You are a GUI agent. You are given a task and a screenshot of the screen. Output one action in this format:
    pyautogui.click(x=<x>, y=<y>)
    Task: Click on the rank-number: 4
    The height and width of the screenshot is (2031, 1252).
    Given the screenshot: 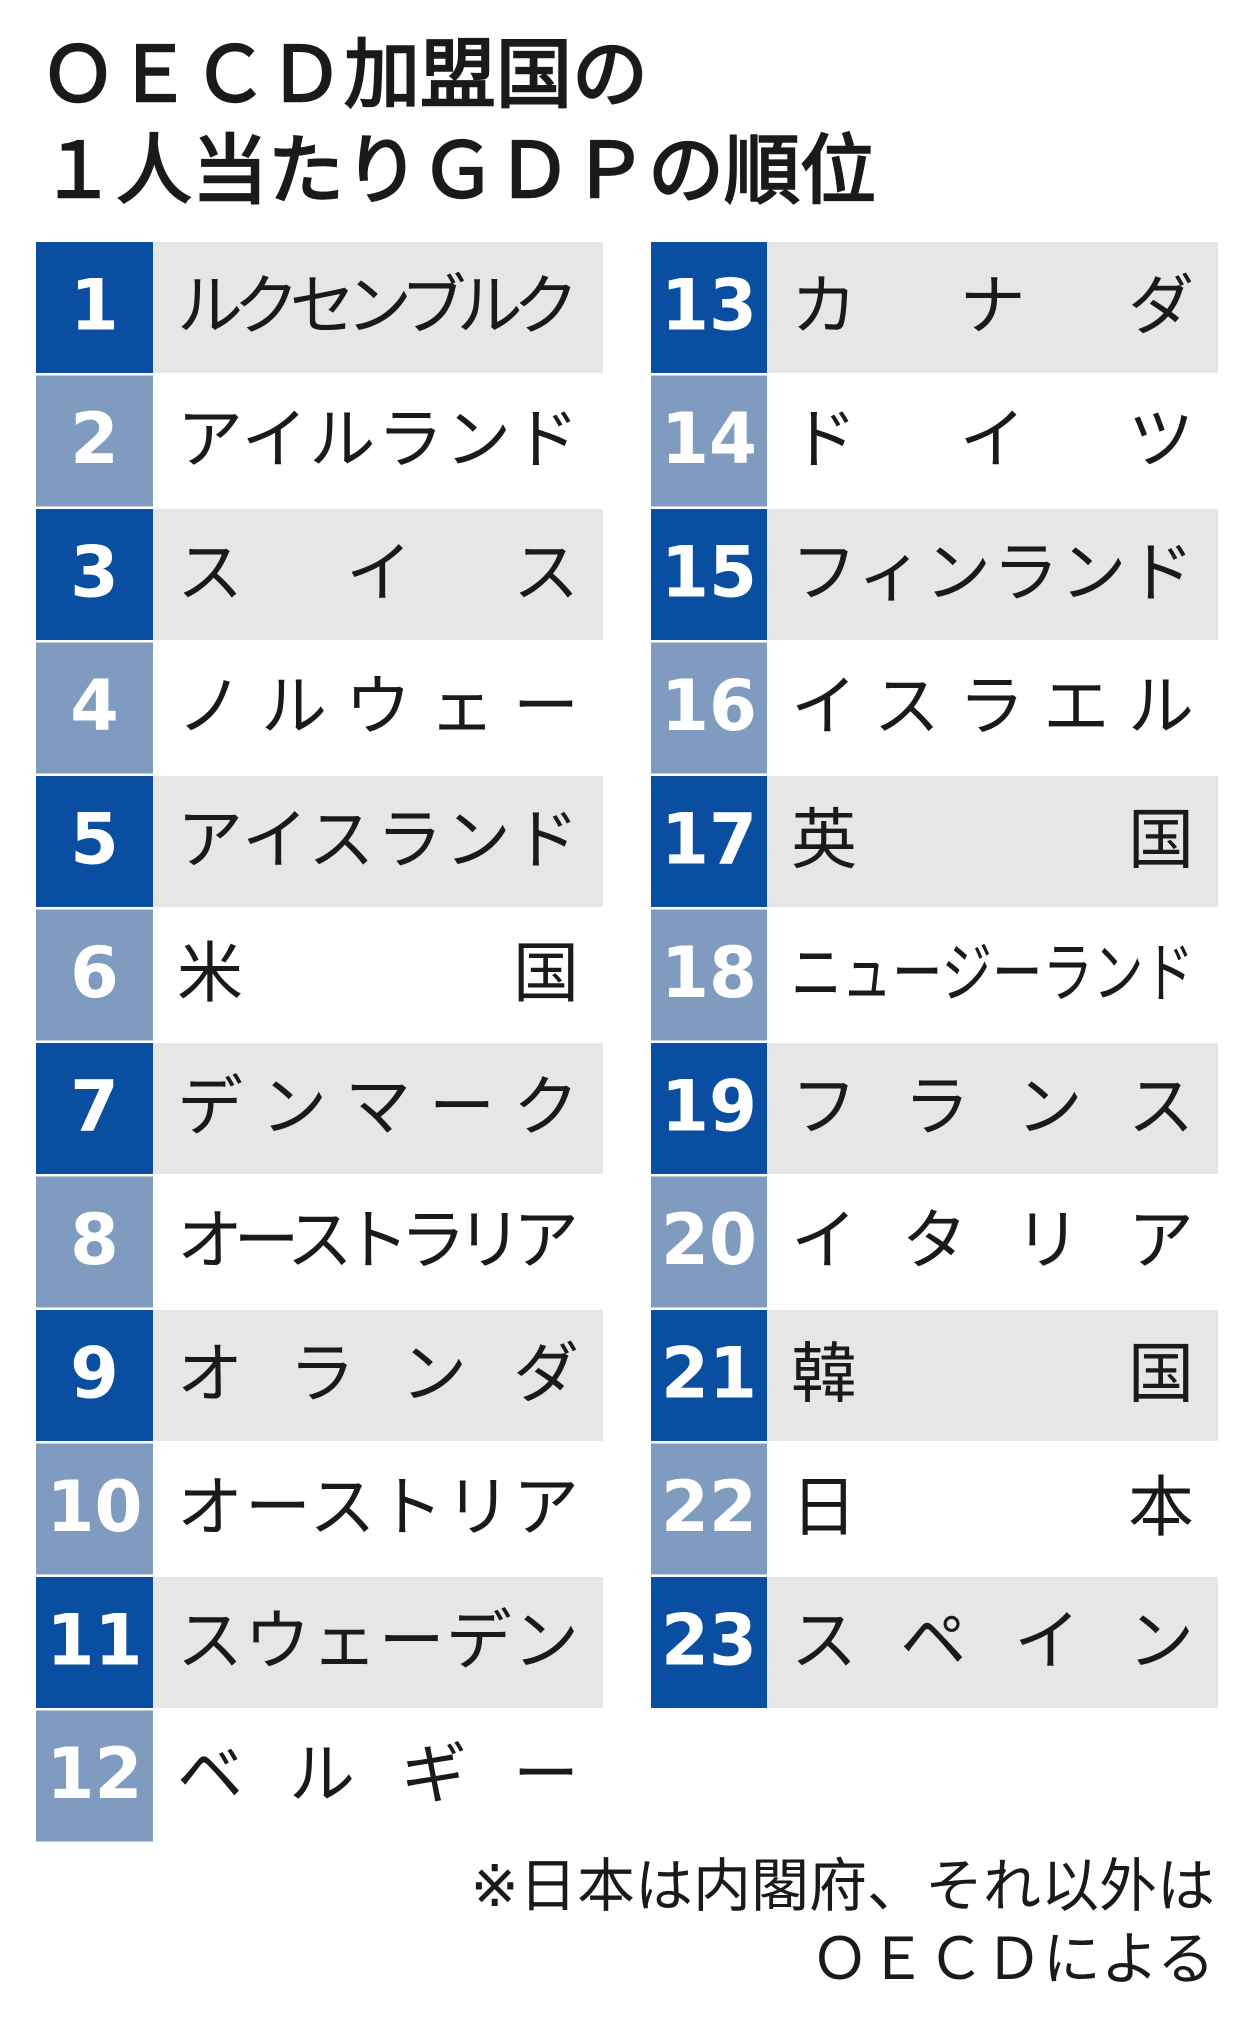 What is the action you would take?
    pyautogui.click(x=94, y=706)
    